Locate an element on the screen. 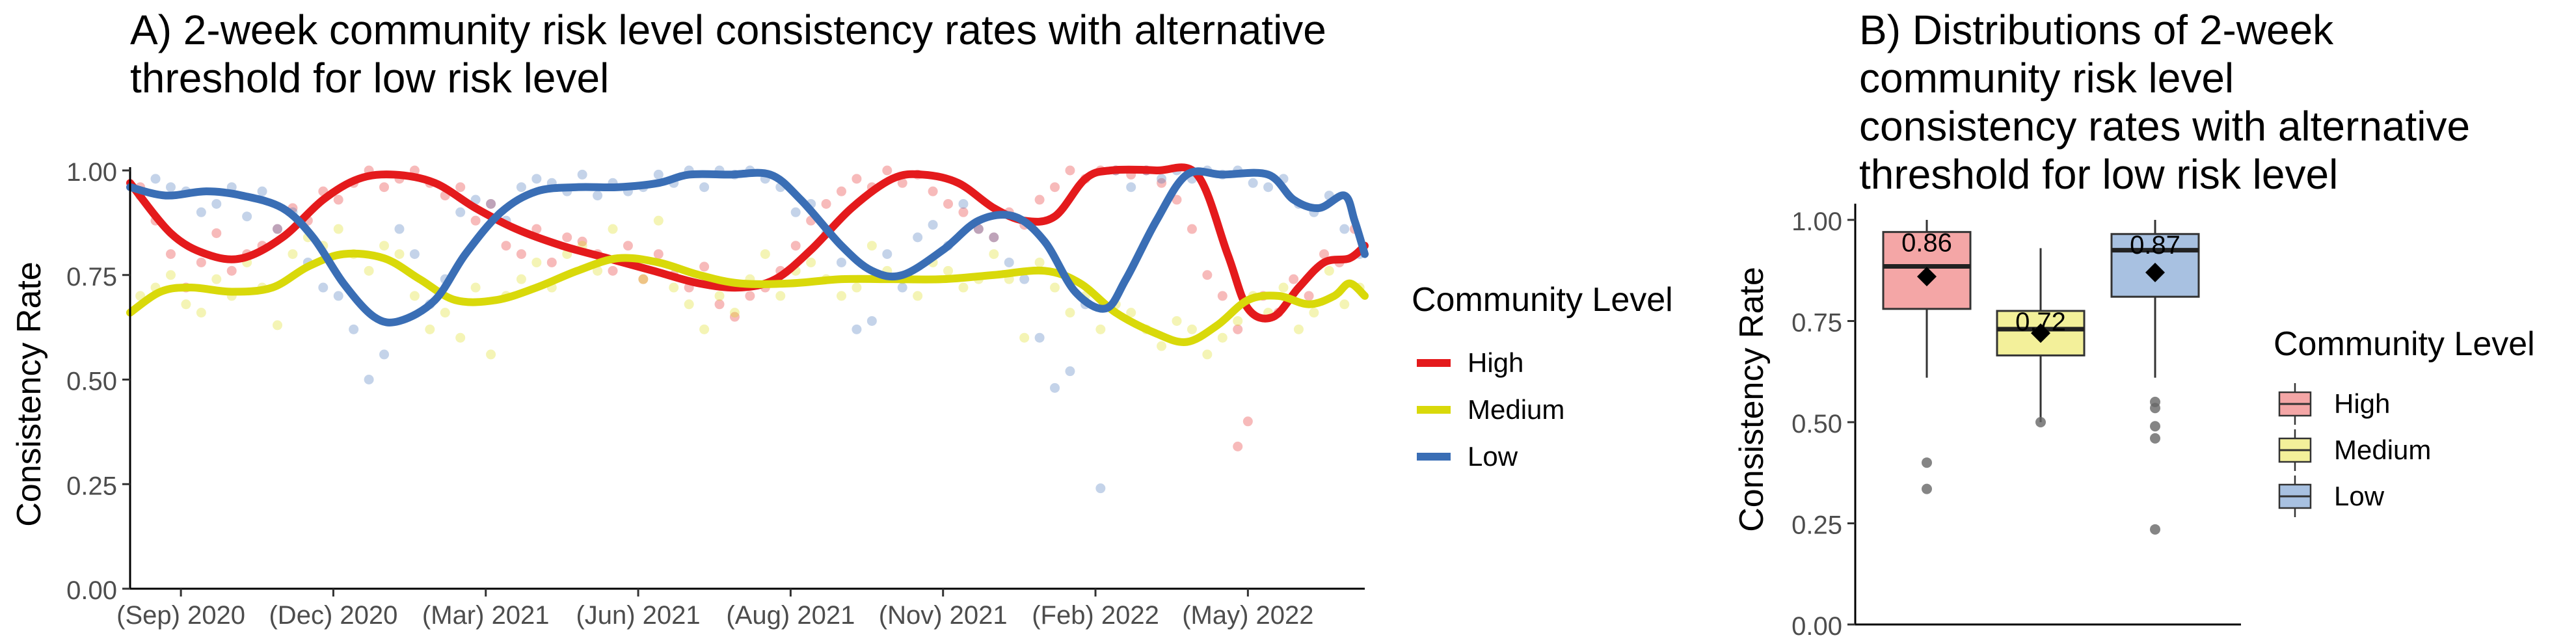 Image resolution: width=2576 pixels, height=644 pixels. legend-item-medium: Medium is located at coordinates (2354, 450).